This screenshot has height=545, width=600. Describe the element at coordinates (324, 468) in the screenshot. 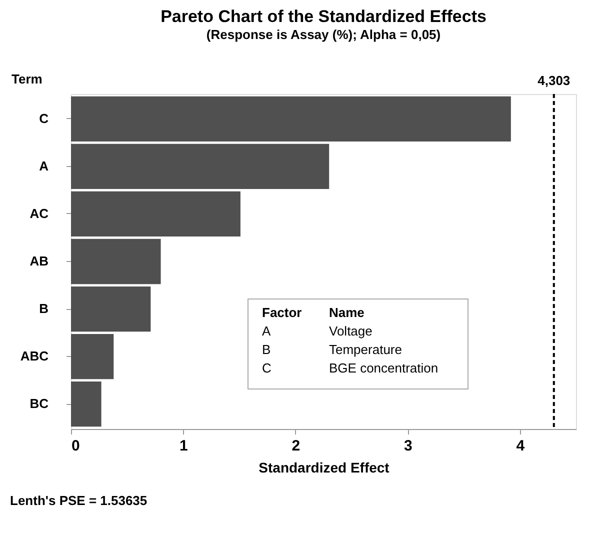

I see `x-axis-title: Standardized Effect` at that location.